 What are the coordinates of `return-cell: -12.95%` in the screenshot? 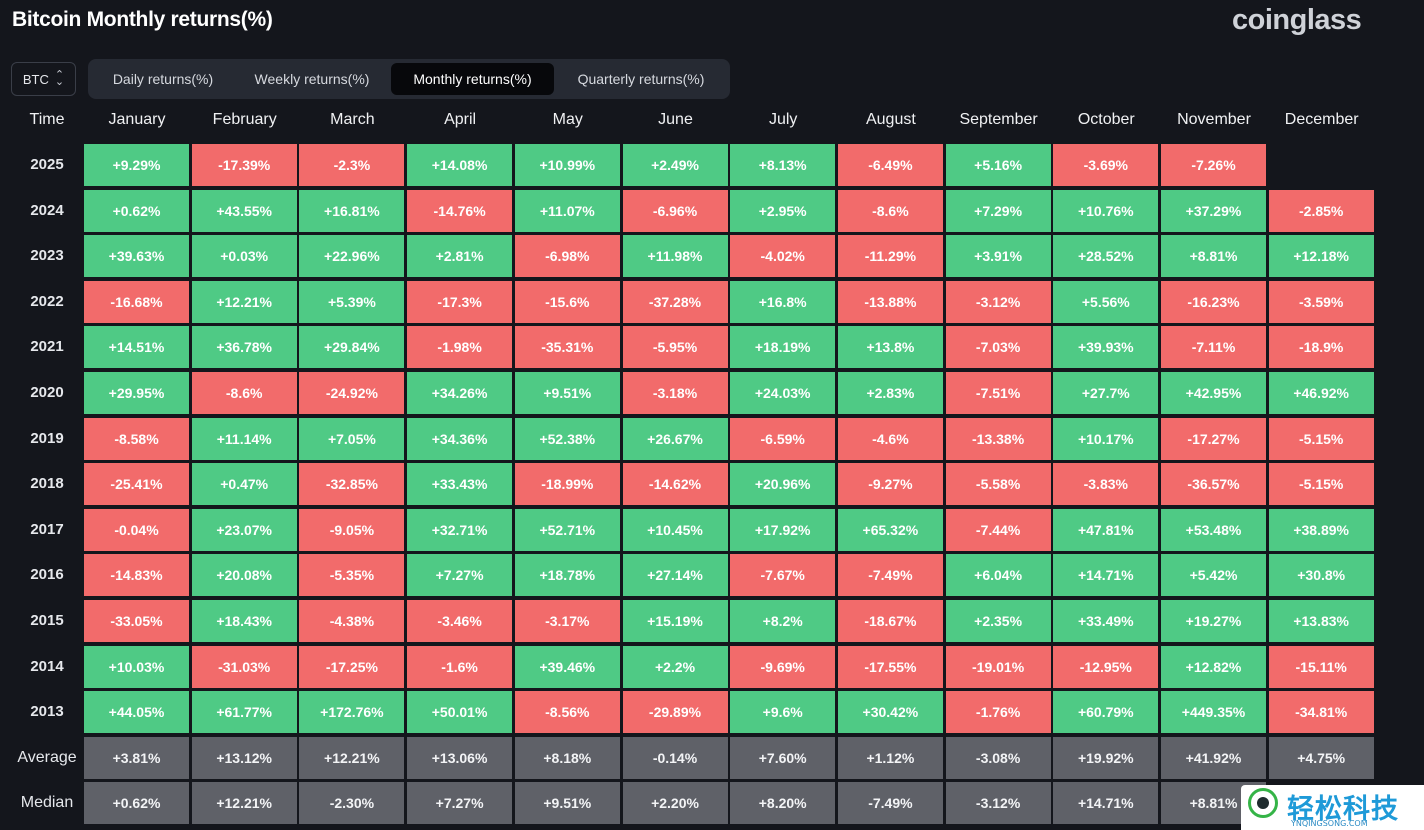 It's located at (1106, 666).